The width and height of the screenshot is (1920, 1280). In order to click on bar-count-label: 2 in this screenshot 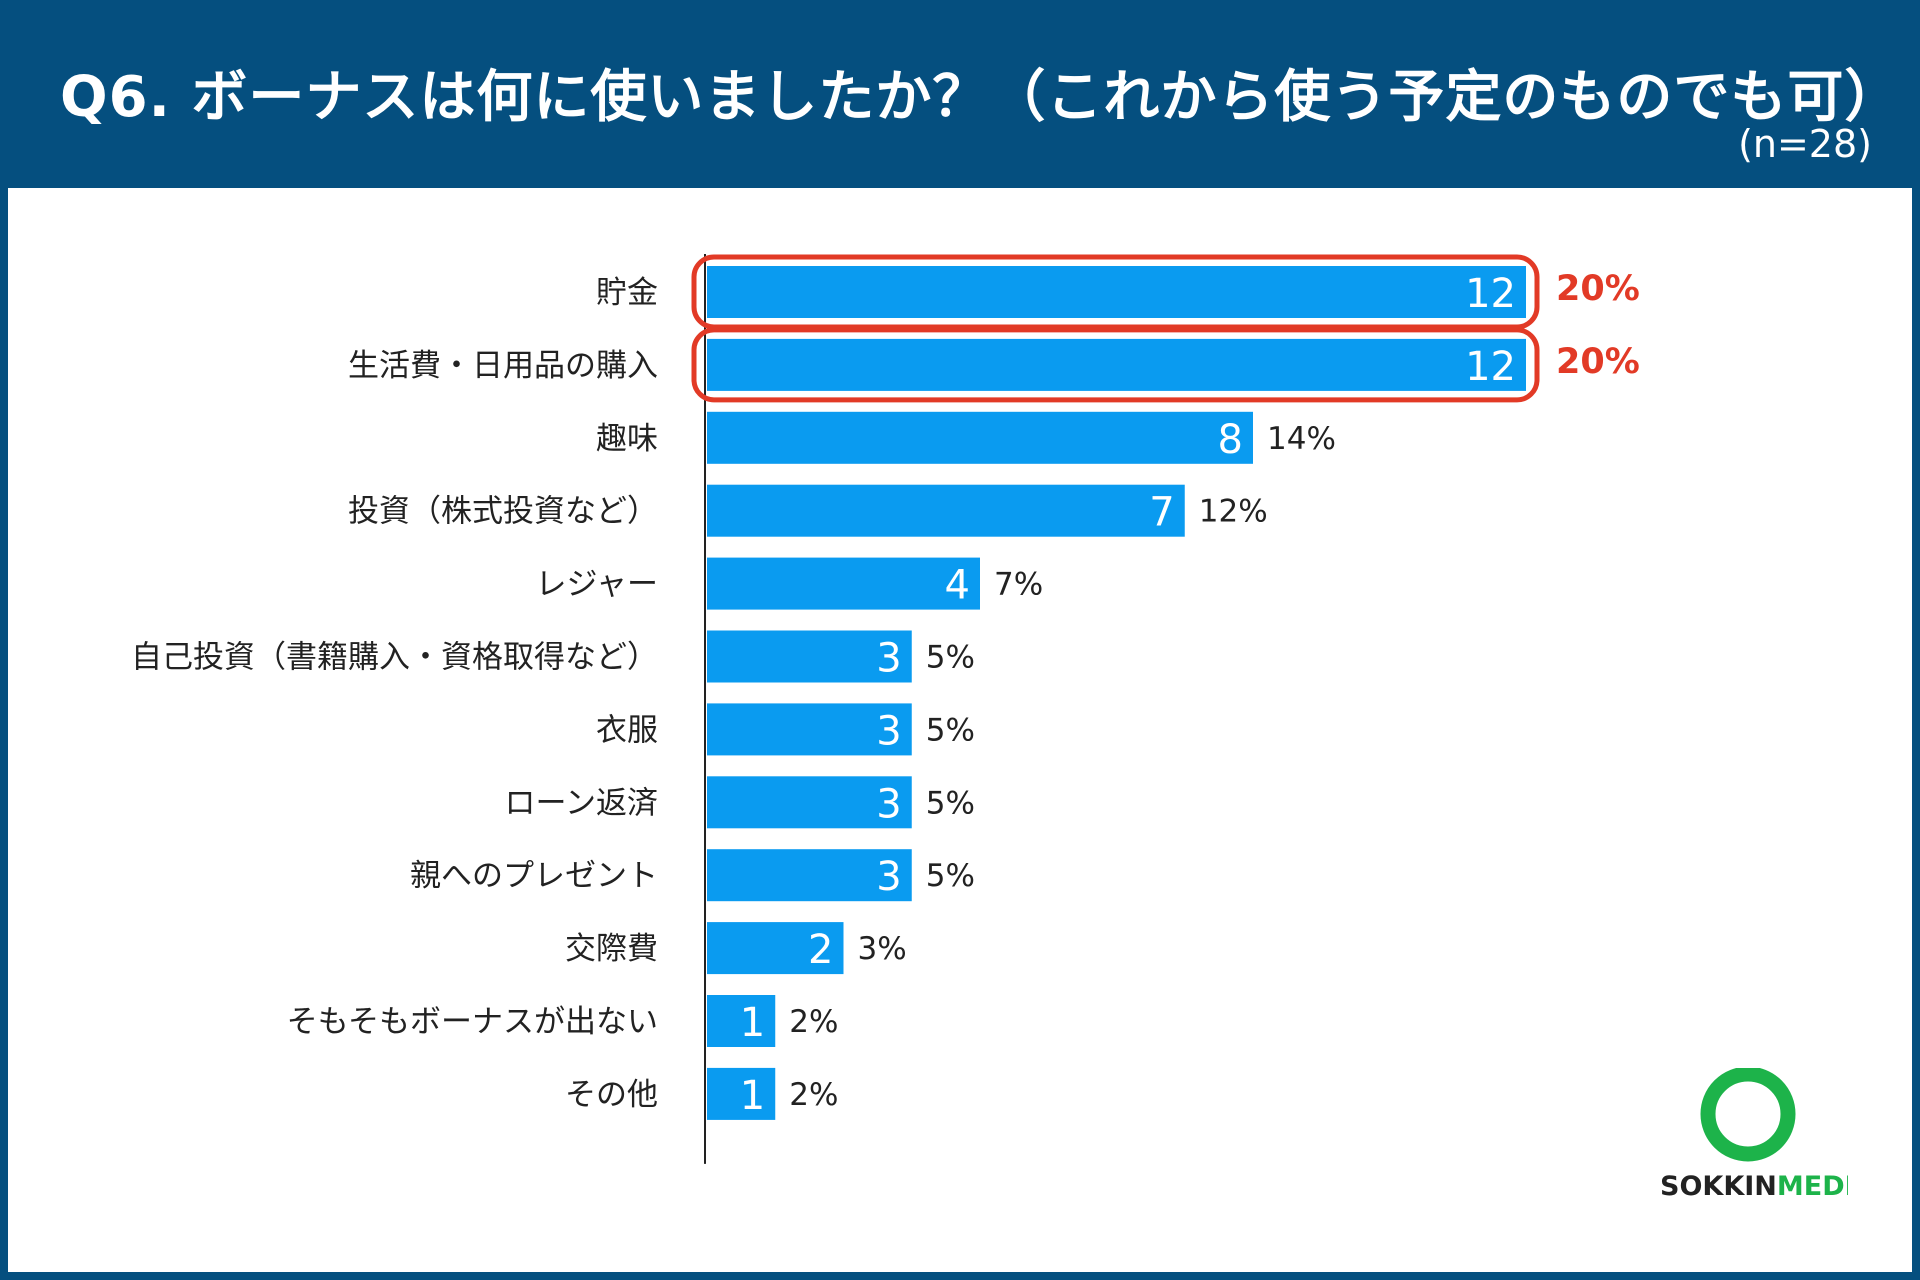, I will do `click(820, 950)`.